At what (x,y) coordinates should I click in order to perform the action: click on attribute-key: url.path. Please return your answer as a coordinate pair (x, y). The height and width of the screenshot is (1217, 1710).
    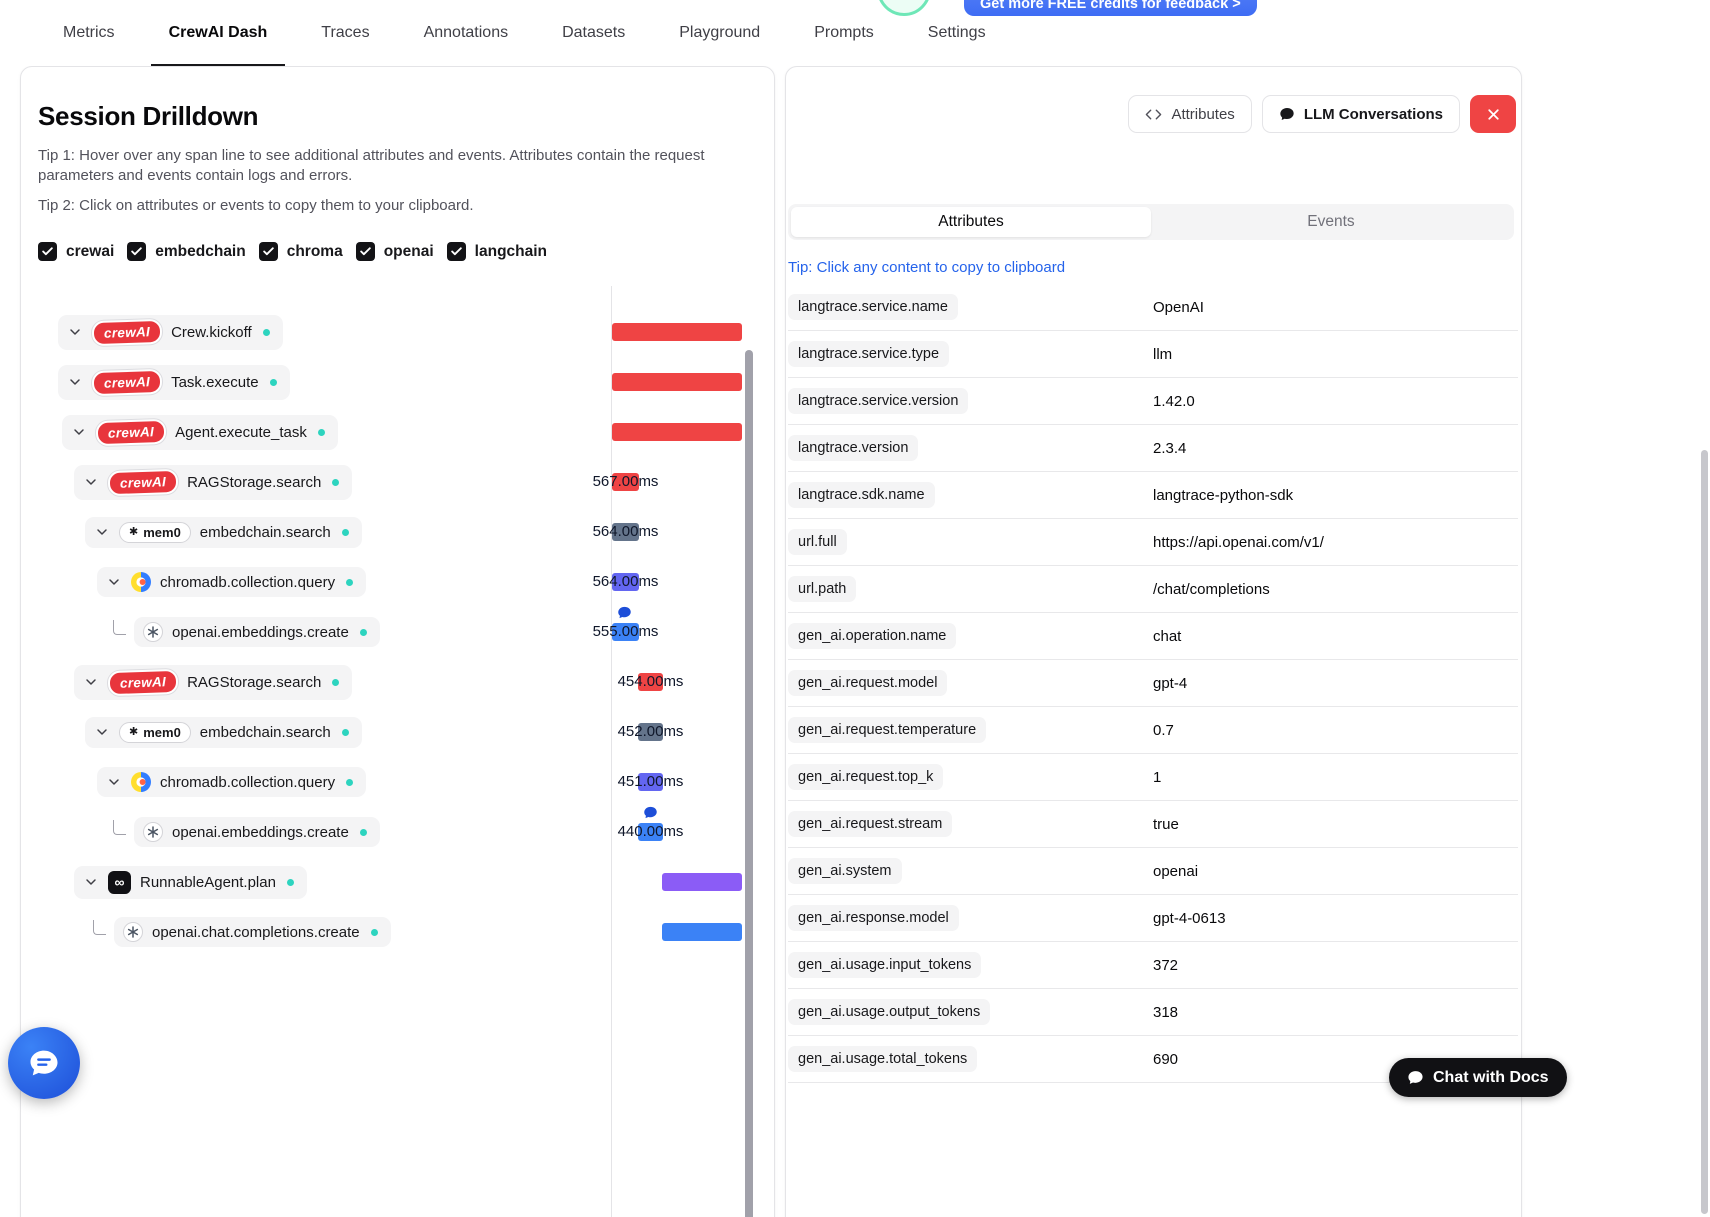
    Looking at the image, I should click on (822, 589).